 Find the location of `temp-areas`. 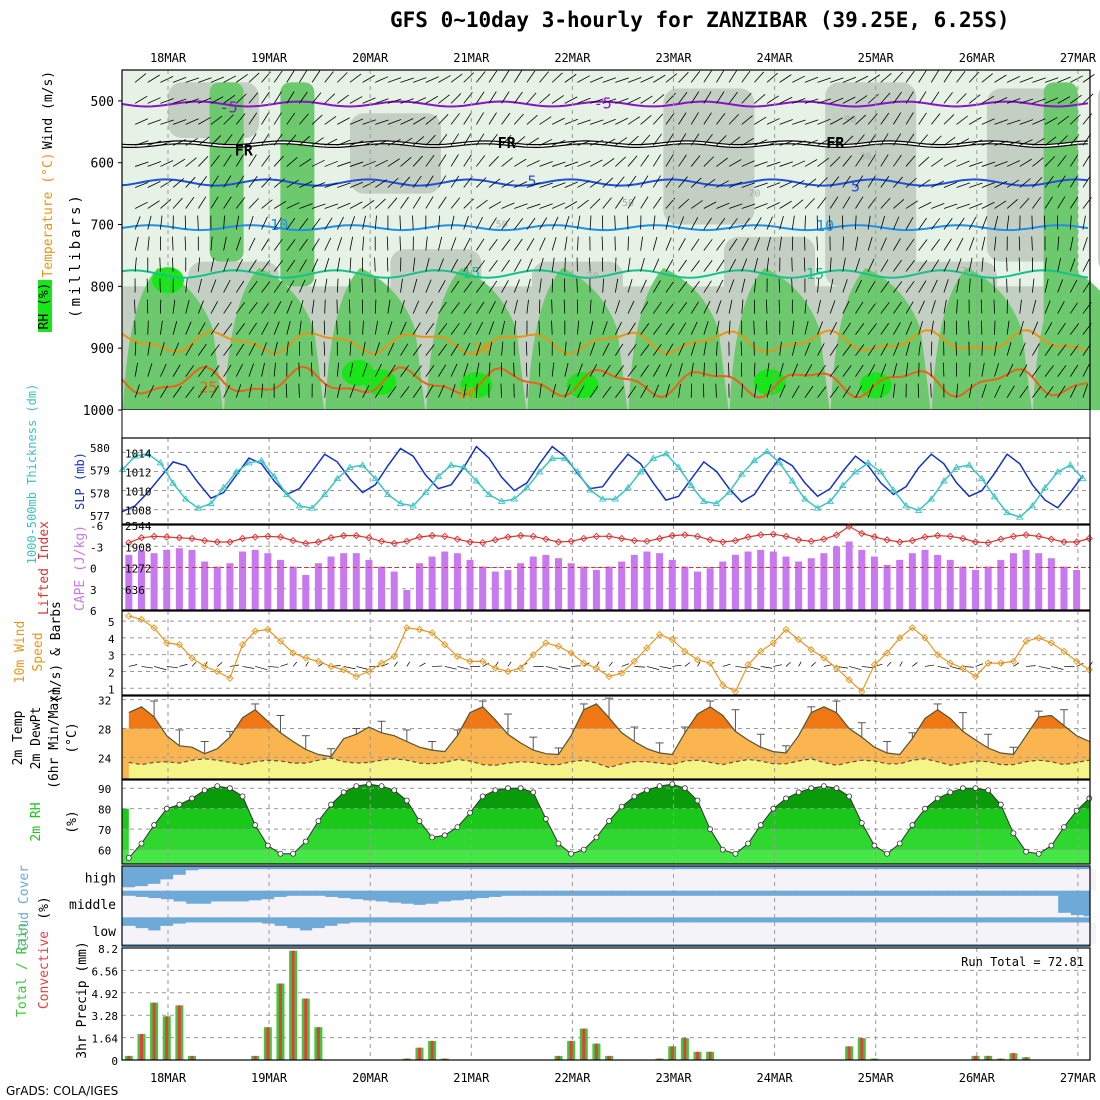

temp-areas is located at coordinates (606, 737).